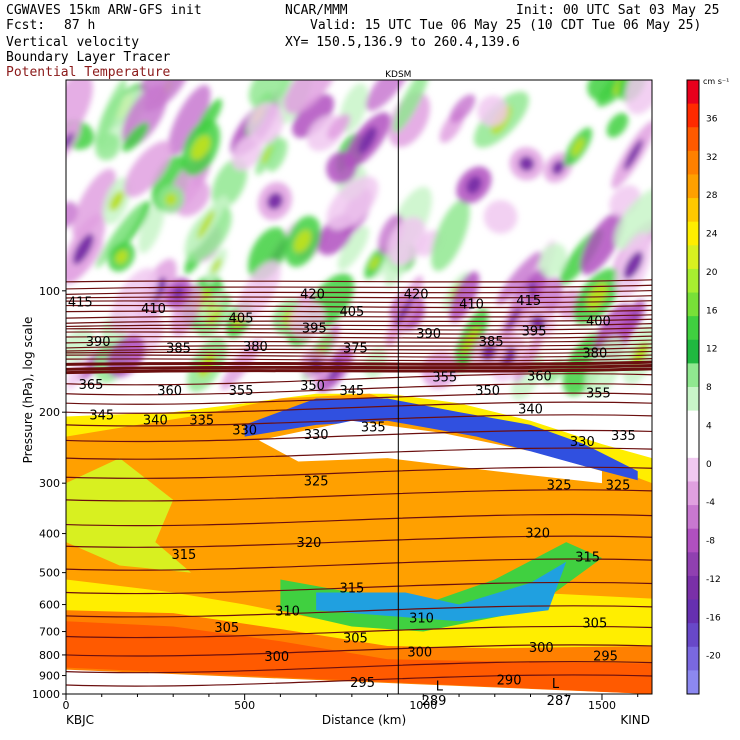 The height and width of the screenshot is (740, 740). Describe the element at coordinates (351, 703) in the screenshot. I see `x-axis: 0 500 1000 1500` at that location.